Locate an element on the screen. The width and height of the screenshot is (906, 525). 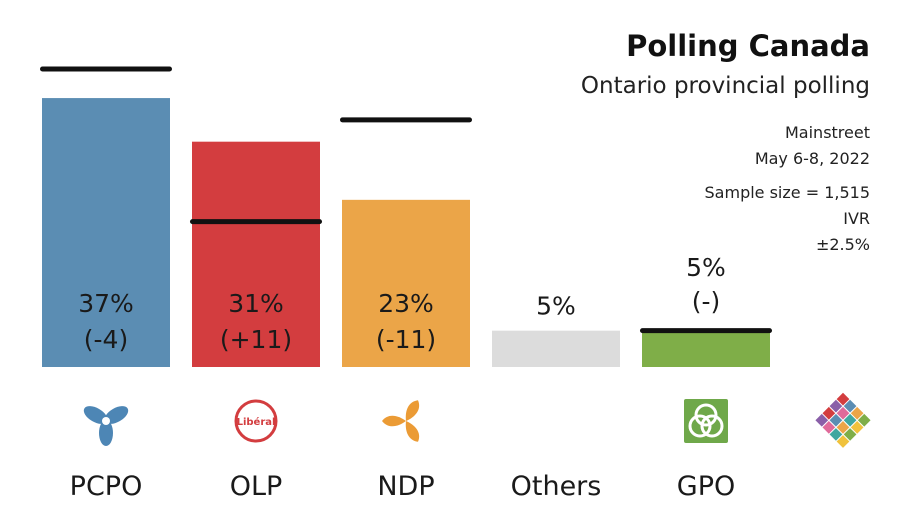
bar-others is located at coordinates (556, 348).